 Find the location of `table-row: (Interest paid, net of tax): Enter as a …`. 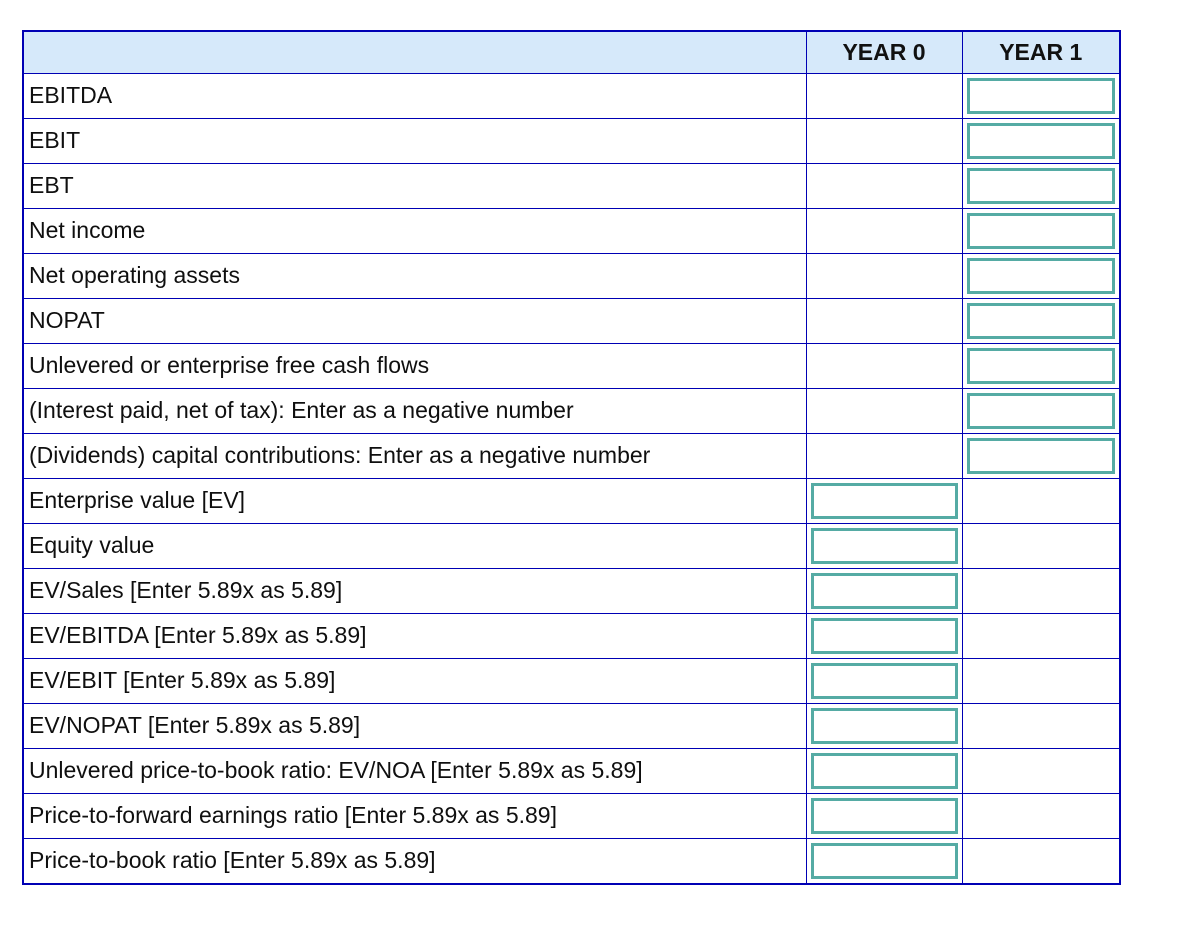

table-row: (Interest paid, net of tax): Enter as a … is located at coordinates (571, 410).